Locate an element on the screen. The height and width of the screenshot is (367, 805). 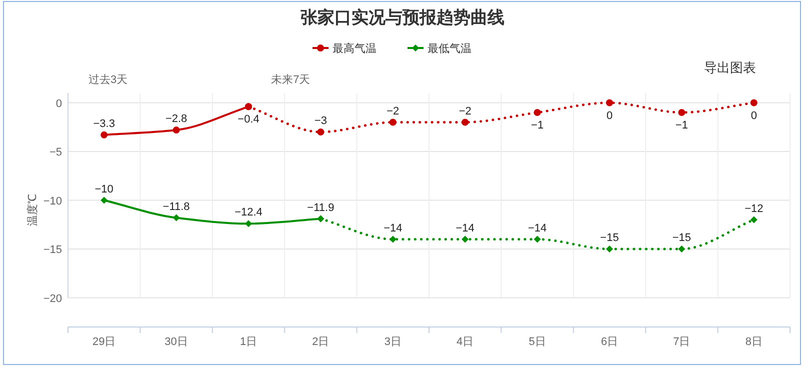
data-label: −10 is located at coordinates (104, 189).